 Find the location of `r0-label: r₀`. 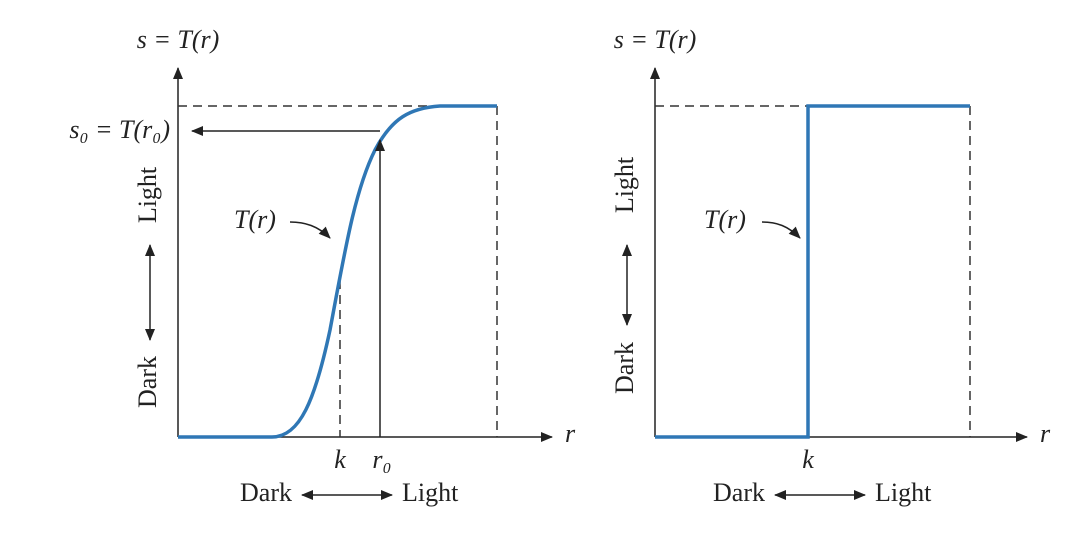

r0-label: r₀ is located at coordinates (381, 459).